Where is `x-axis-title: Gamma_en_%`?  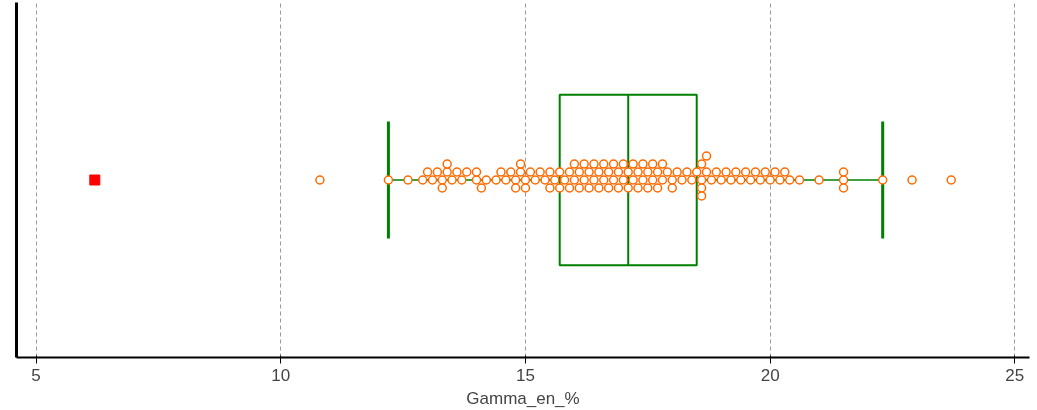 x-axis-title: Gamma_en_% is located at coordinates (523, 398).